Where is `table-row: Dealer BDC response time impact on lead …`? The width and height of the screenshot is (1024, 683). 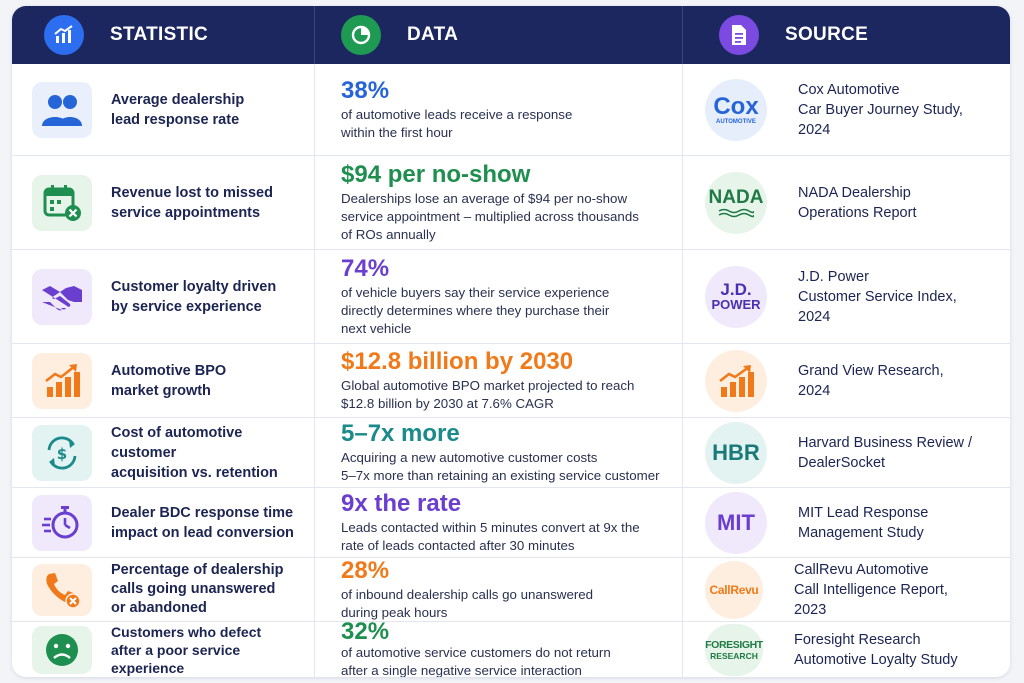 table-row: Dealer BDC response time impact on lead … is located at coordinates (511, 523).